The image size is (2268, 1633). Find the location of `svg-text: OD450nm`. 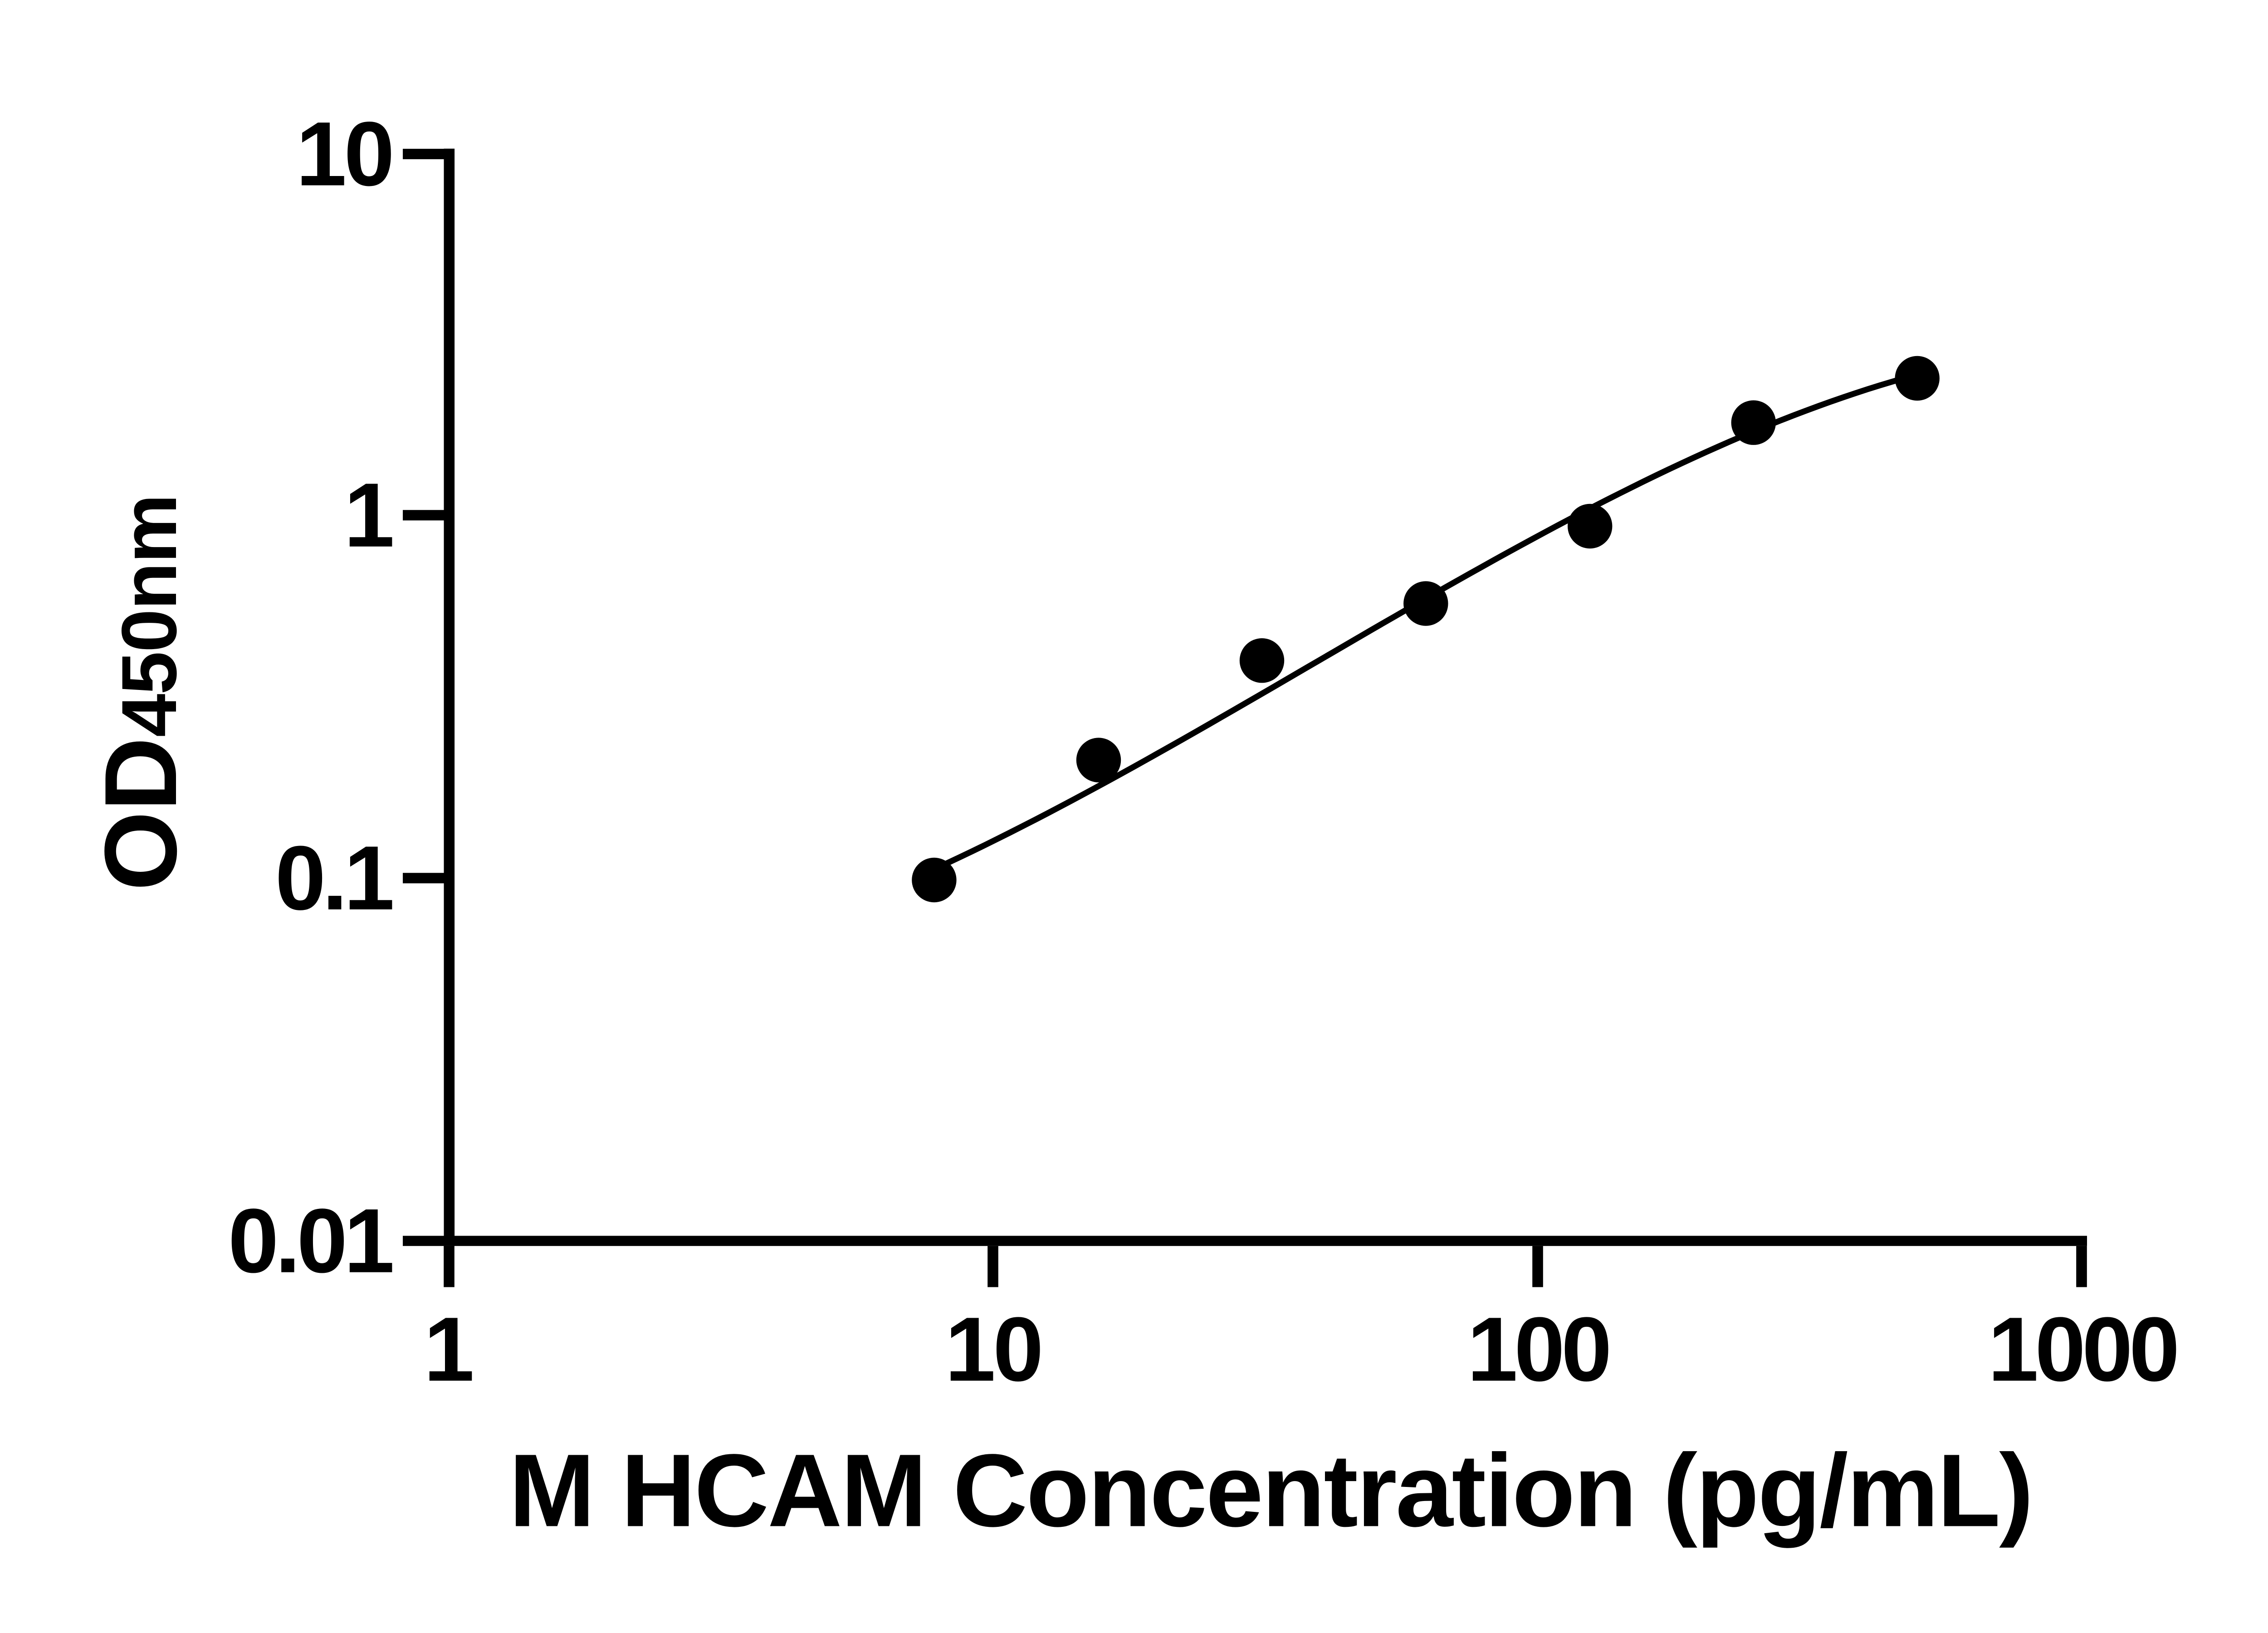

svg-text: OD450nm is located at coordinates (140, 693).